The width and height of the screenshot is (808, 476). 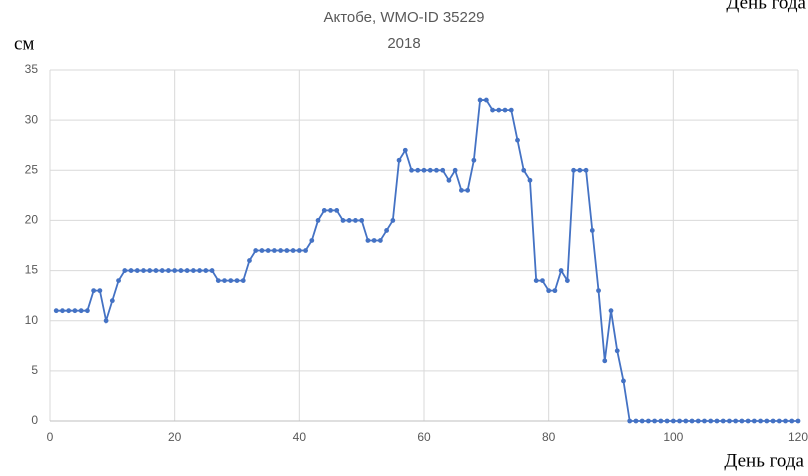 What do you see at coordinates (34, 370) in the screenshot?
I see `y-tick-label: 5` at bounding box center [34, 370].